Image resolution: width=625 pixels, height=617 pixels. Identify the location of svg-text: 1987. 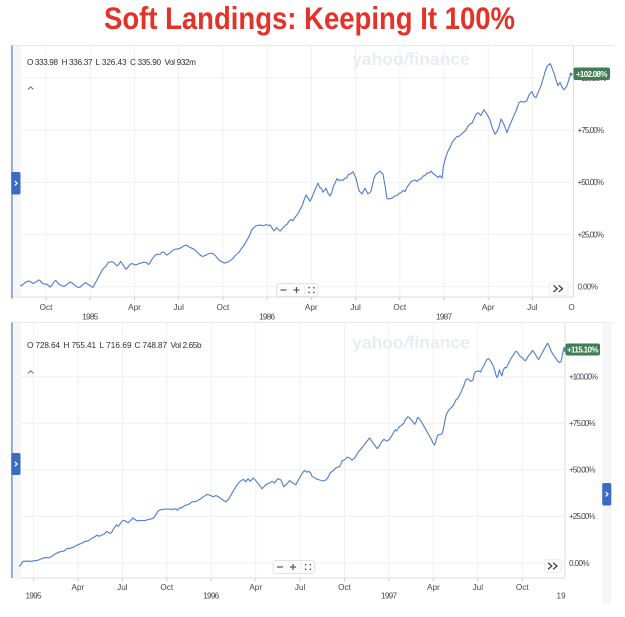
(444, 317).